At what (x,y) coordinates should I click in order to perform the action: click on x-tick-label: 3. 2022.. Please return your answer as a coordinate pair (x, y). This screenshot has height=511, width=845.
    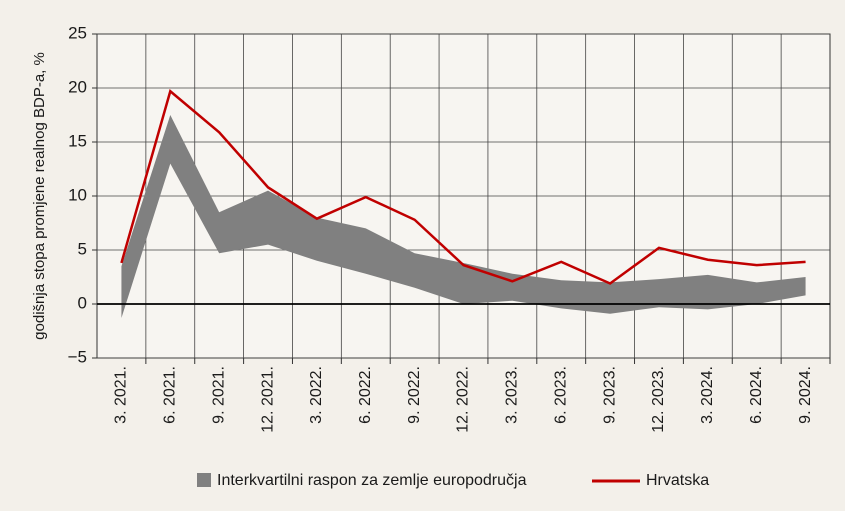
    Looking at the image, I should click on (316, 395).